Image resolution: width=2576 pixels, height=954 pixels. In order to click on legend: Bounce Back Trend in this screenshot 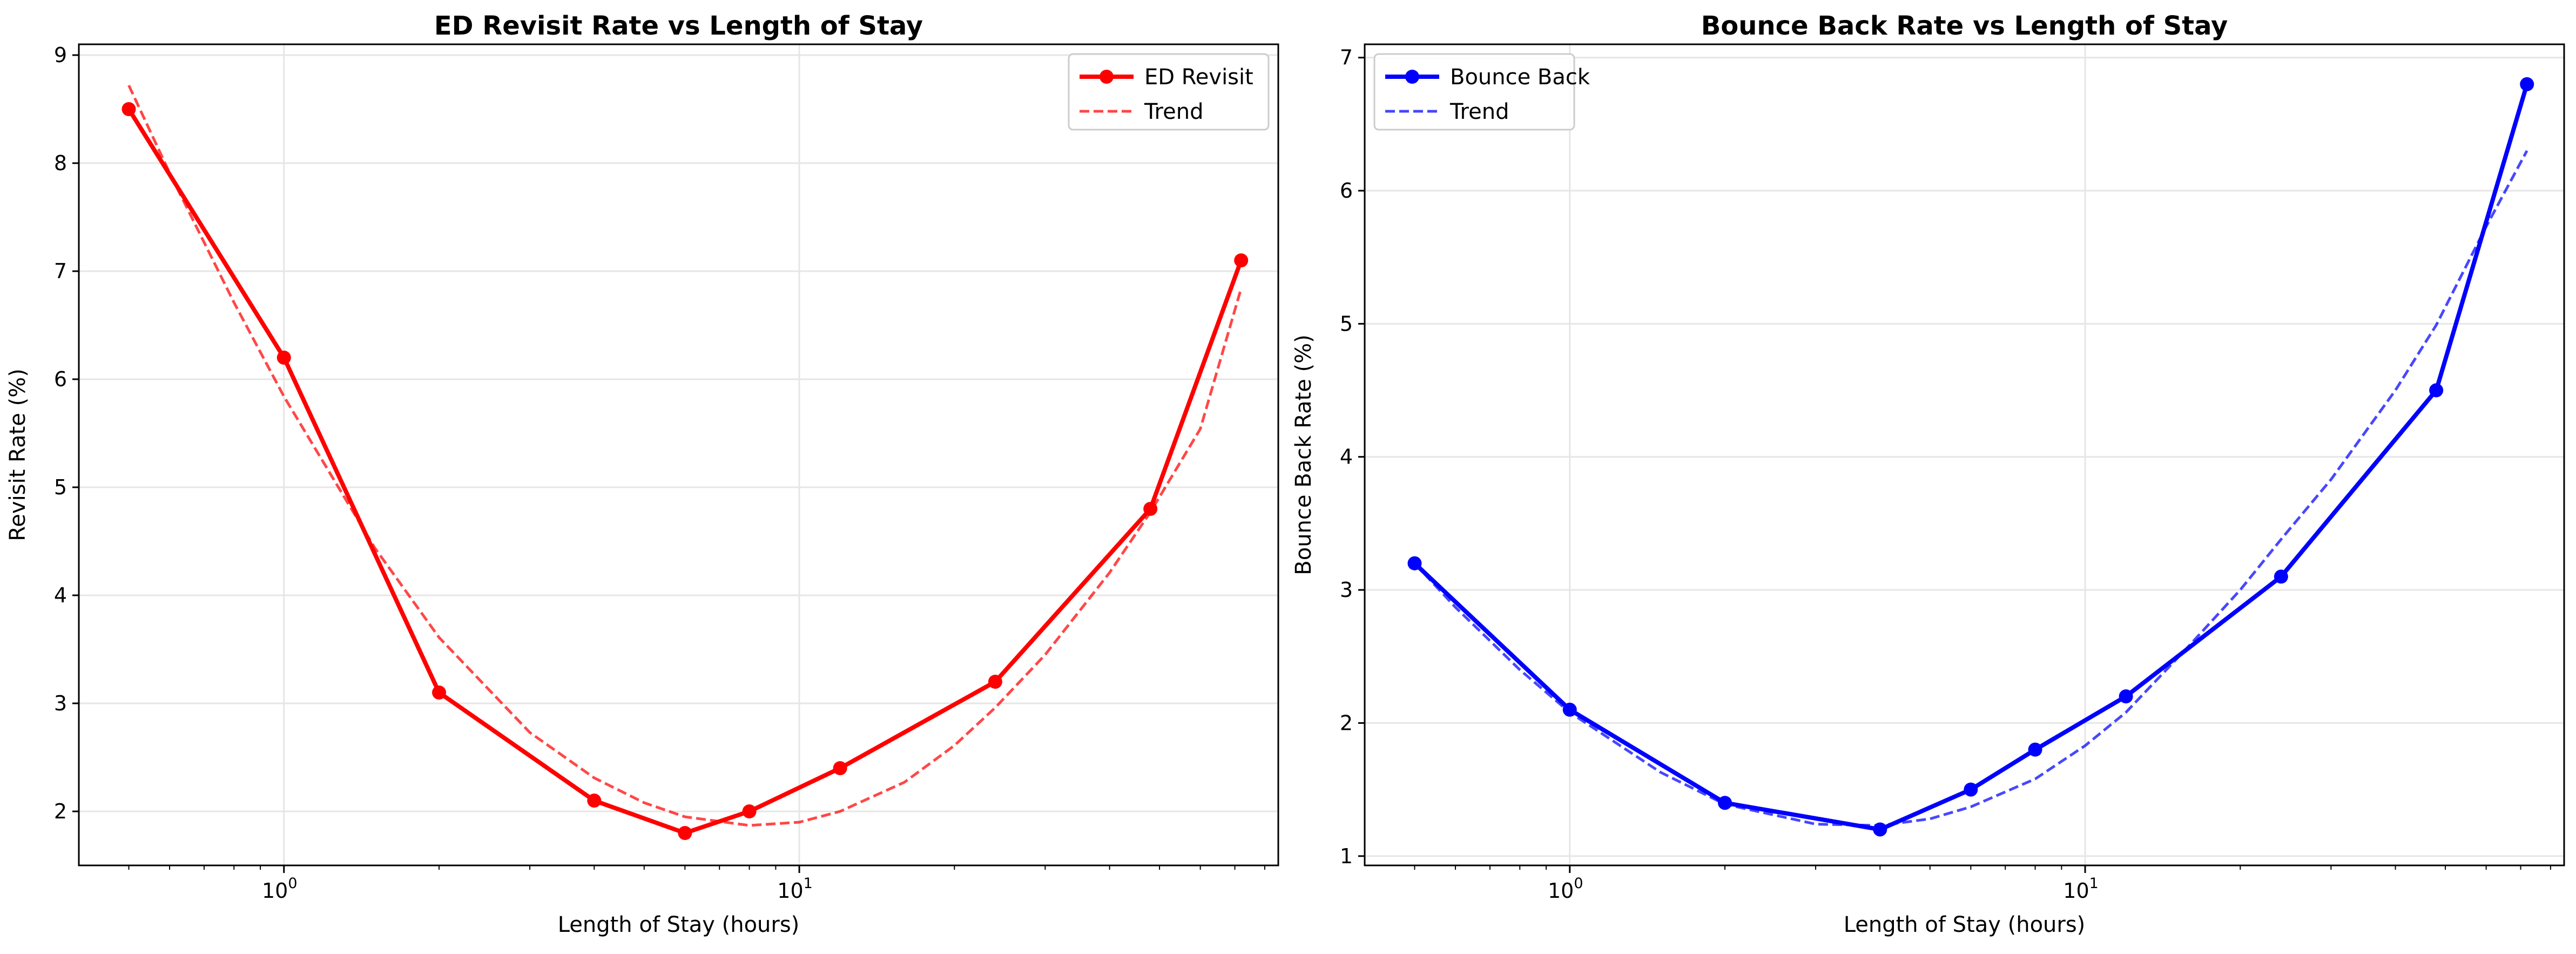, I will do `click(1481, 92)`.